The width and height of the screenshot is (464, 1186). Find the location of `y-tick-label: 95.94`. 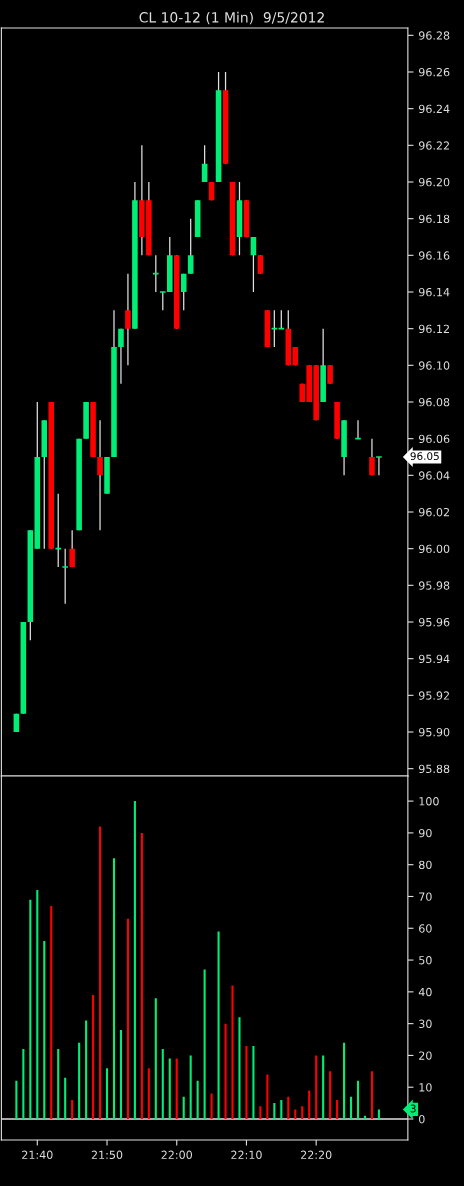

y-tick-label: 95.94 is located at coordinates (434, 659).